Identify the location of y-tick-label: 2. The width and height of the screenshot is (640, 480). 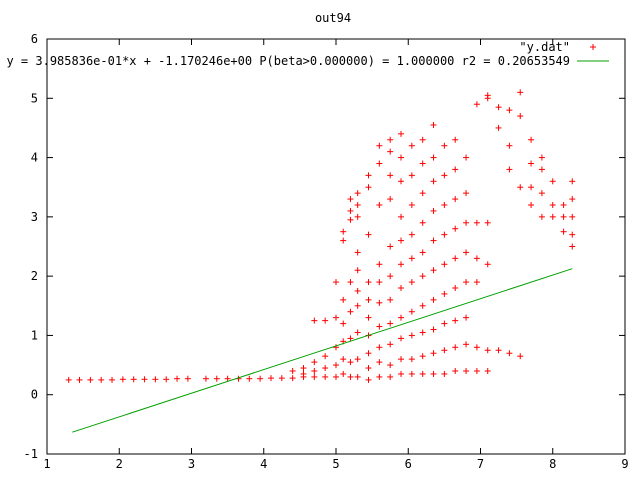
(34, 276).